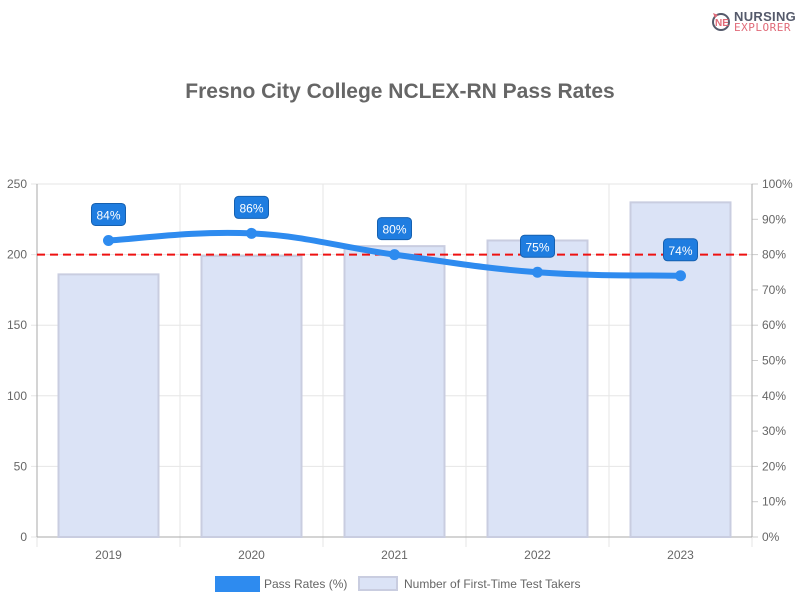 This screenshot has width=800, height=600. I want to click on x-tick-label: 2019, so click(108, 555).